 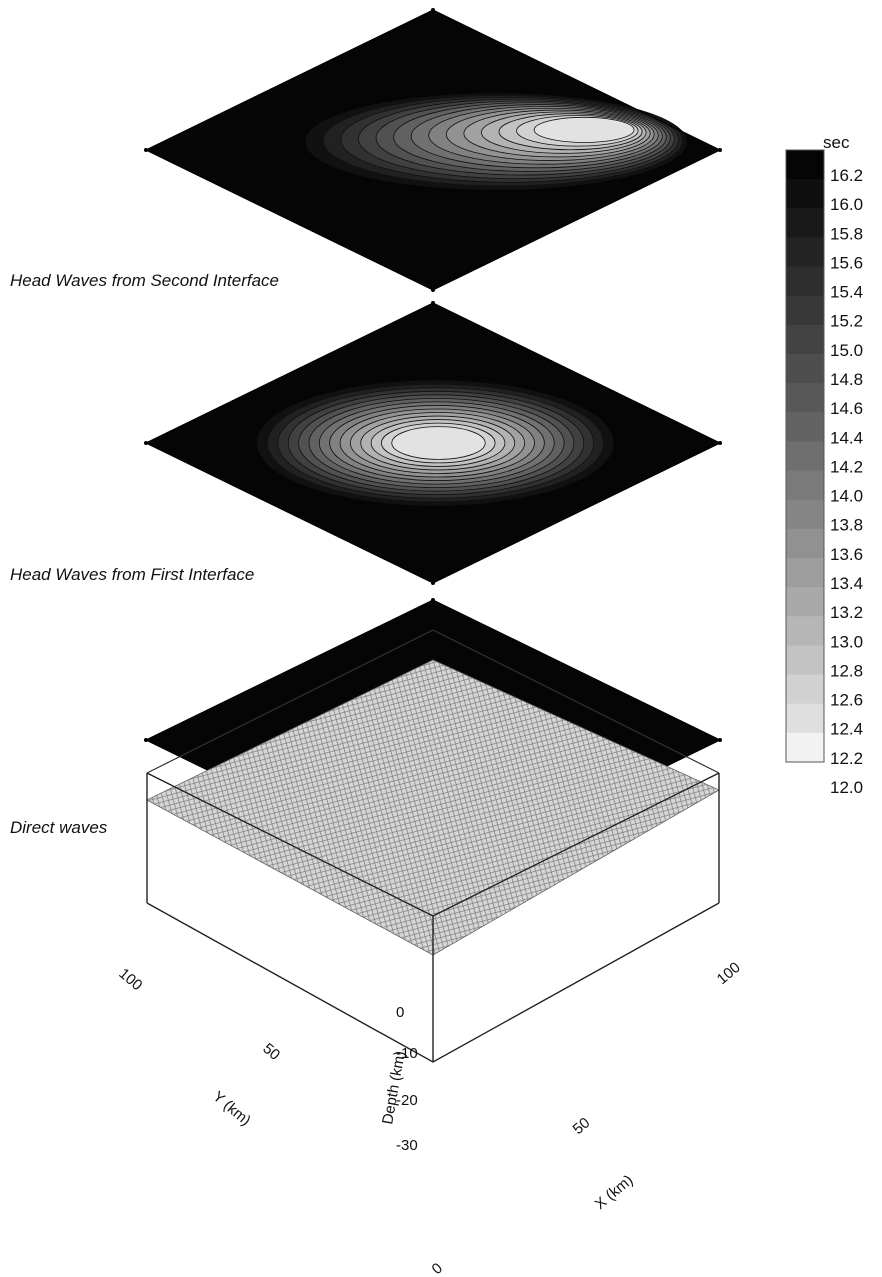 I want to click on y-tick-label: 50, so click(x=271, y=1052).